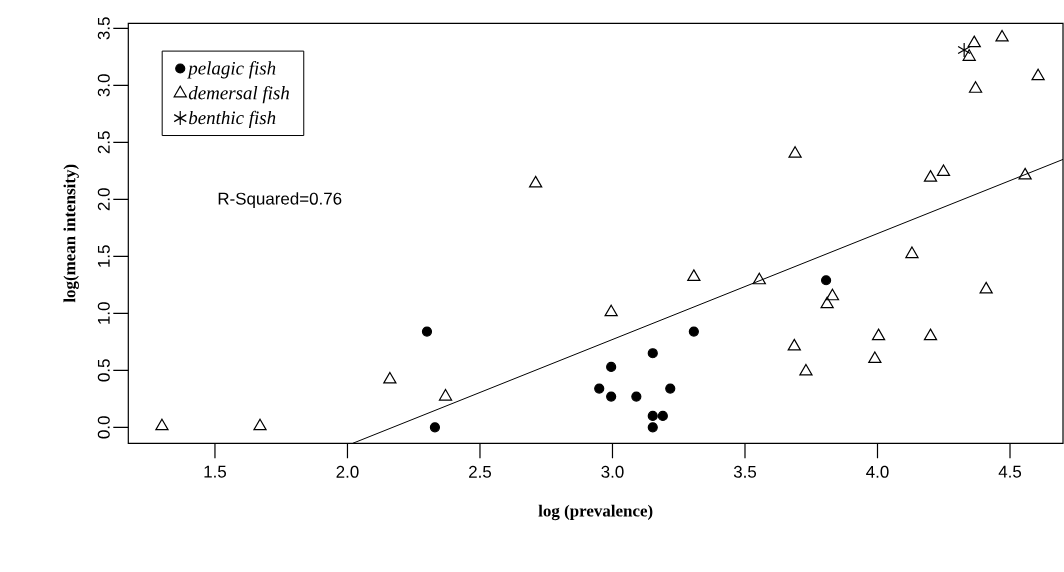 This screenshot has width=1064, height=572. Describe the element at coordinates (103, 256) in the screenshot. I see `y-tick-label: 1.5` at that location.